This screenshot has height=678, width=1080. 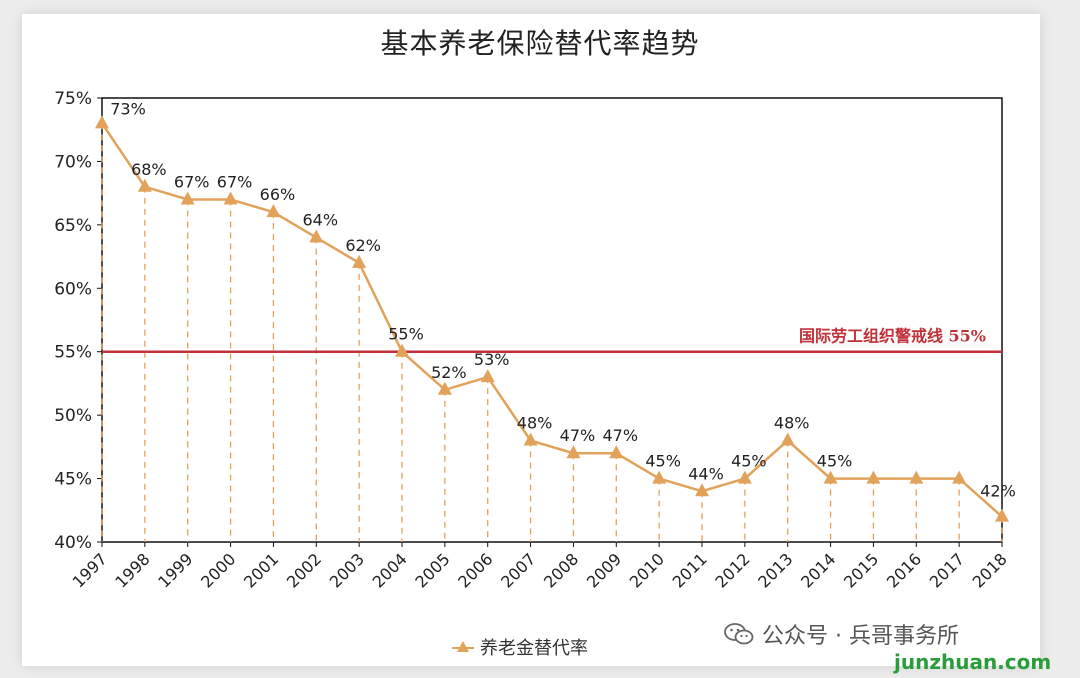 What do you see at coordinates (904, 570) in the screenshot?
I see `x-tick-label: 2016` at bounding box center [904, 570].